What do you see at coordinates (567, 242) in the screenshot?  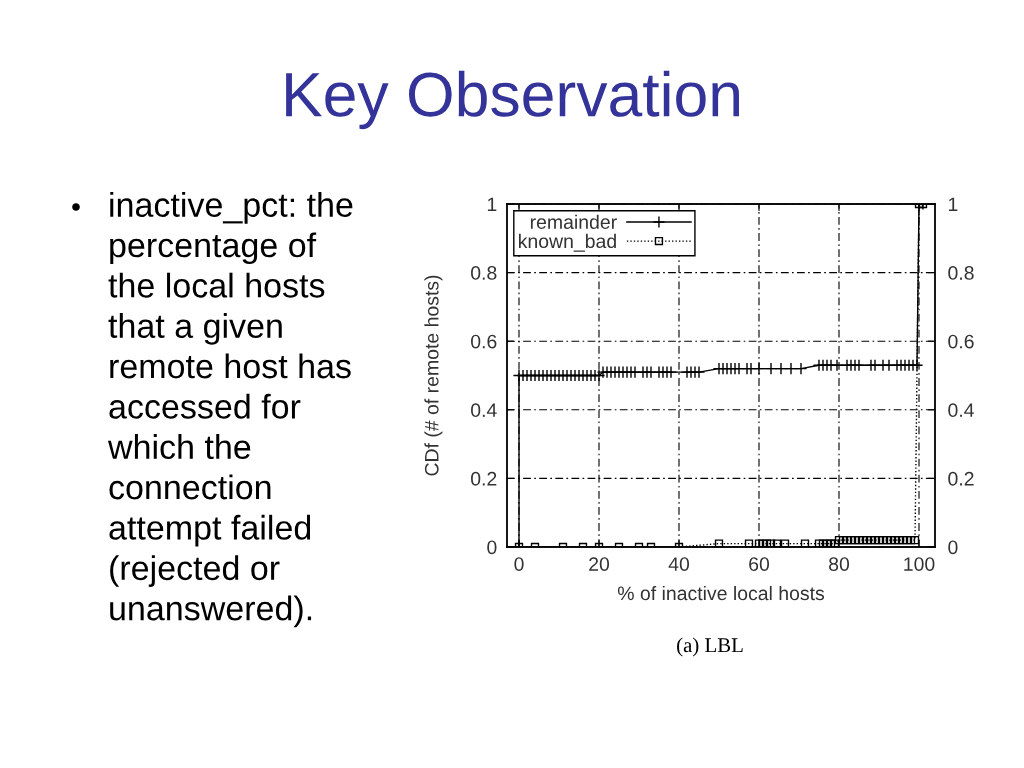 I see `legend-label: known_bad` at bounding box center [567, 242].